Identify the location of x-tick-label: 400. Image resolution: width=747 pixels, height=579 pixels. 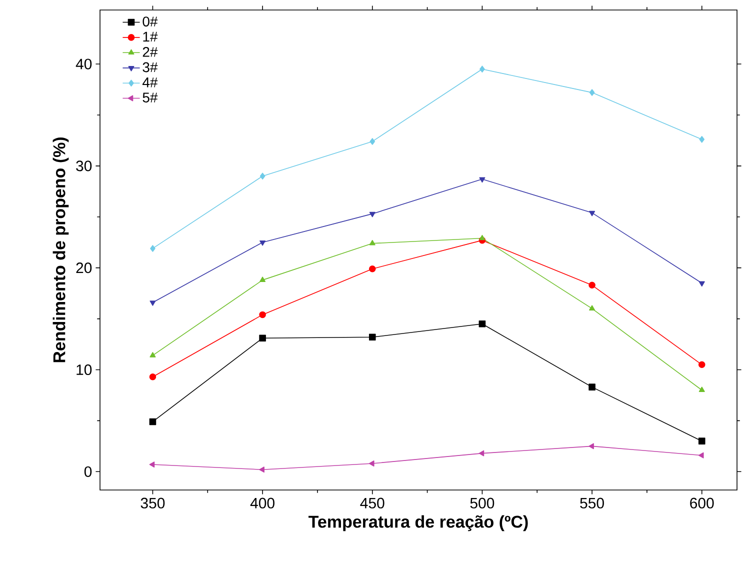
(262, 503).